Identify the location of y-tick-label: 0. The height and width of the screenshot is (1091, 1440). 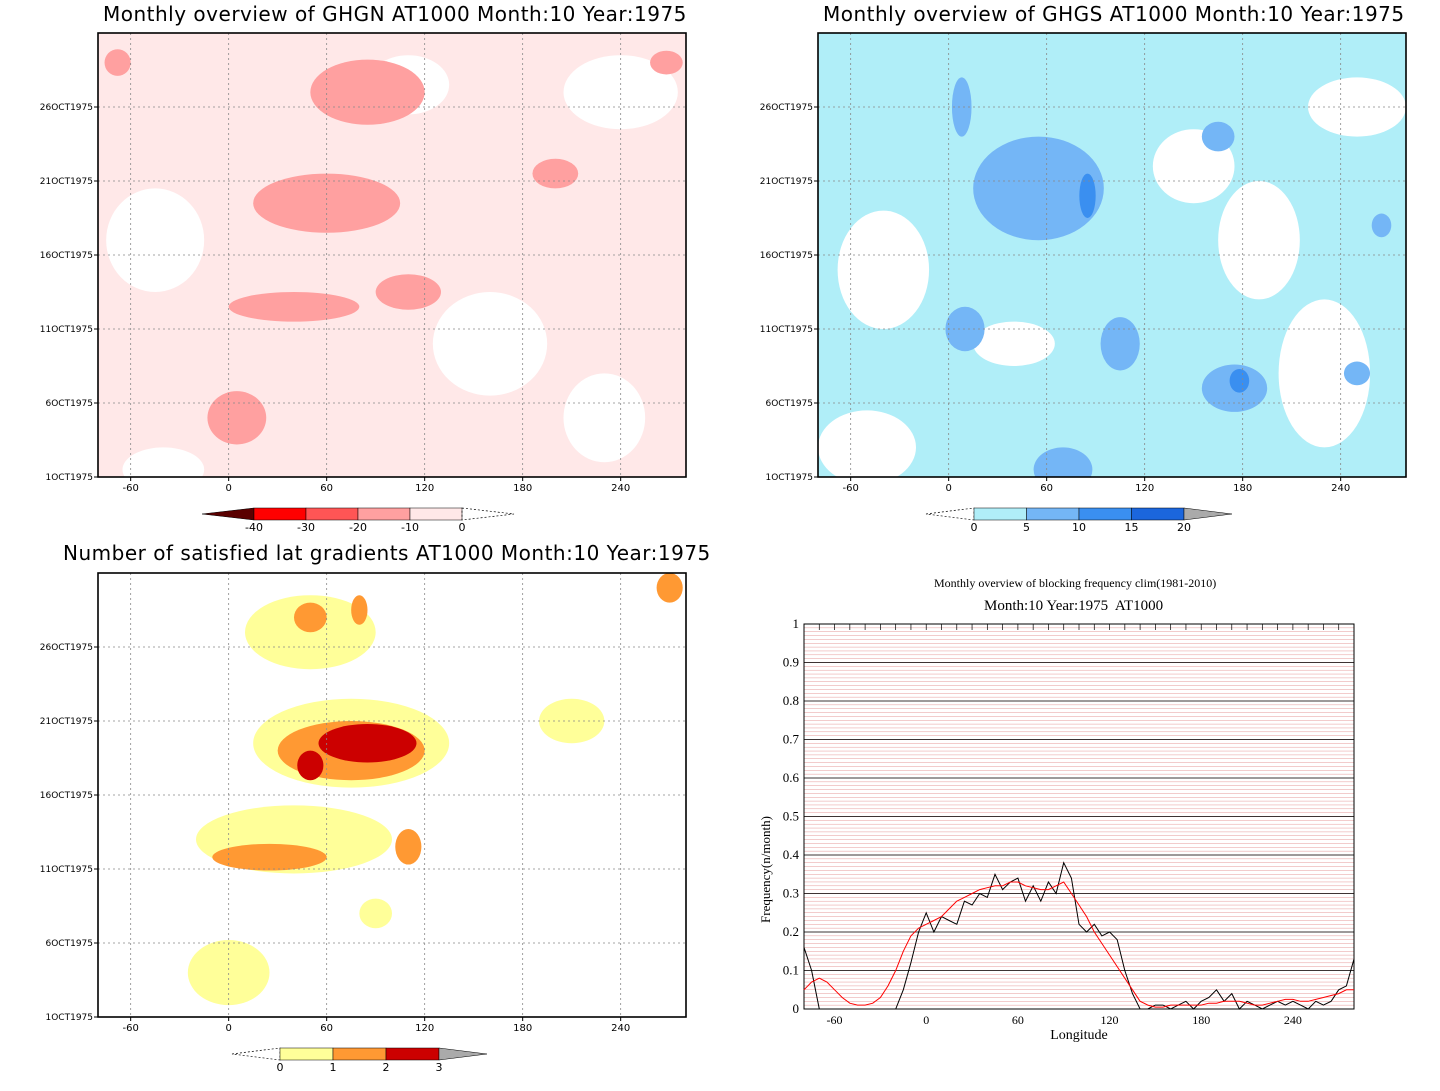
(796, 1008).